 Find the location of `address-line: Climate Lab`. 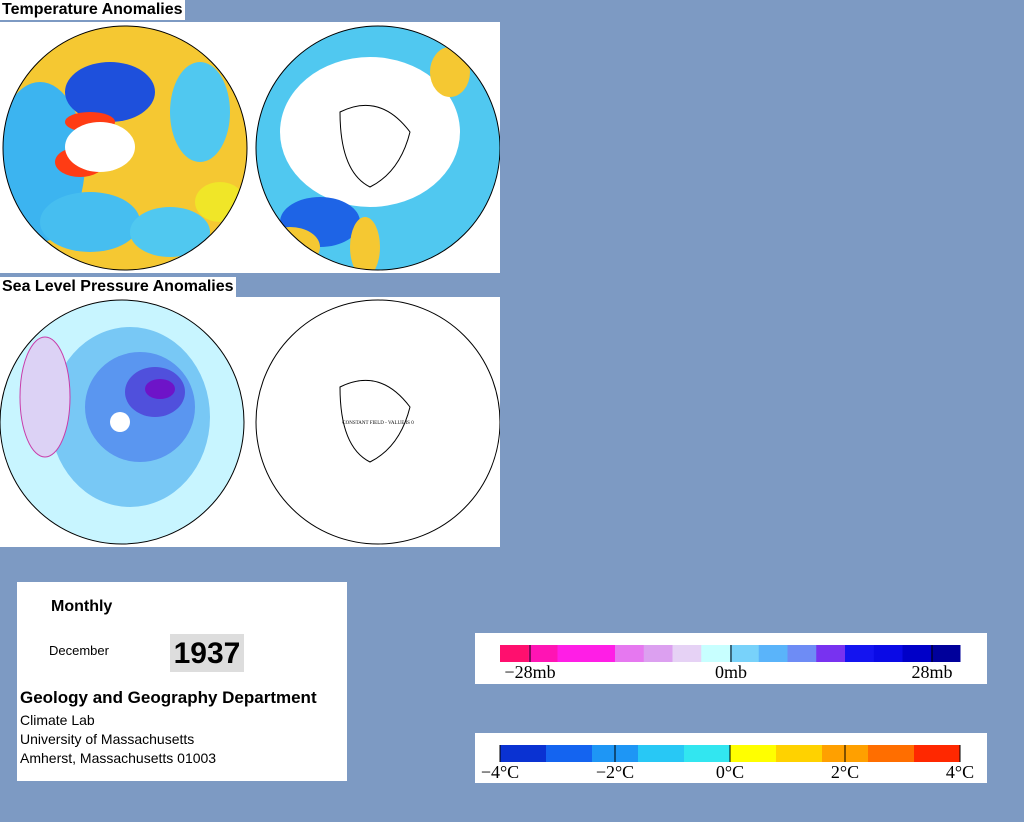

address-line: Climate Lab is located at coordinates (57, 720).